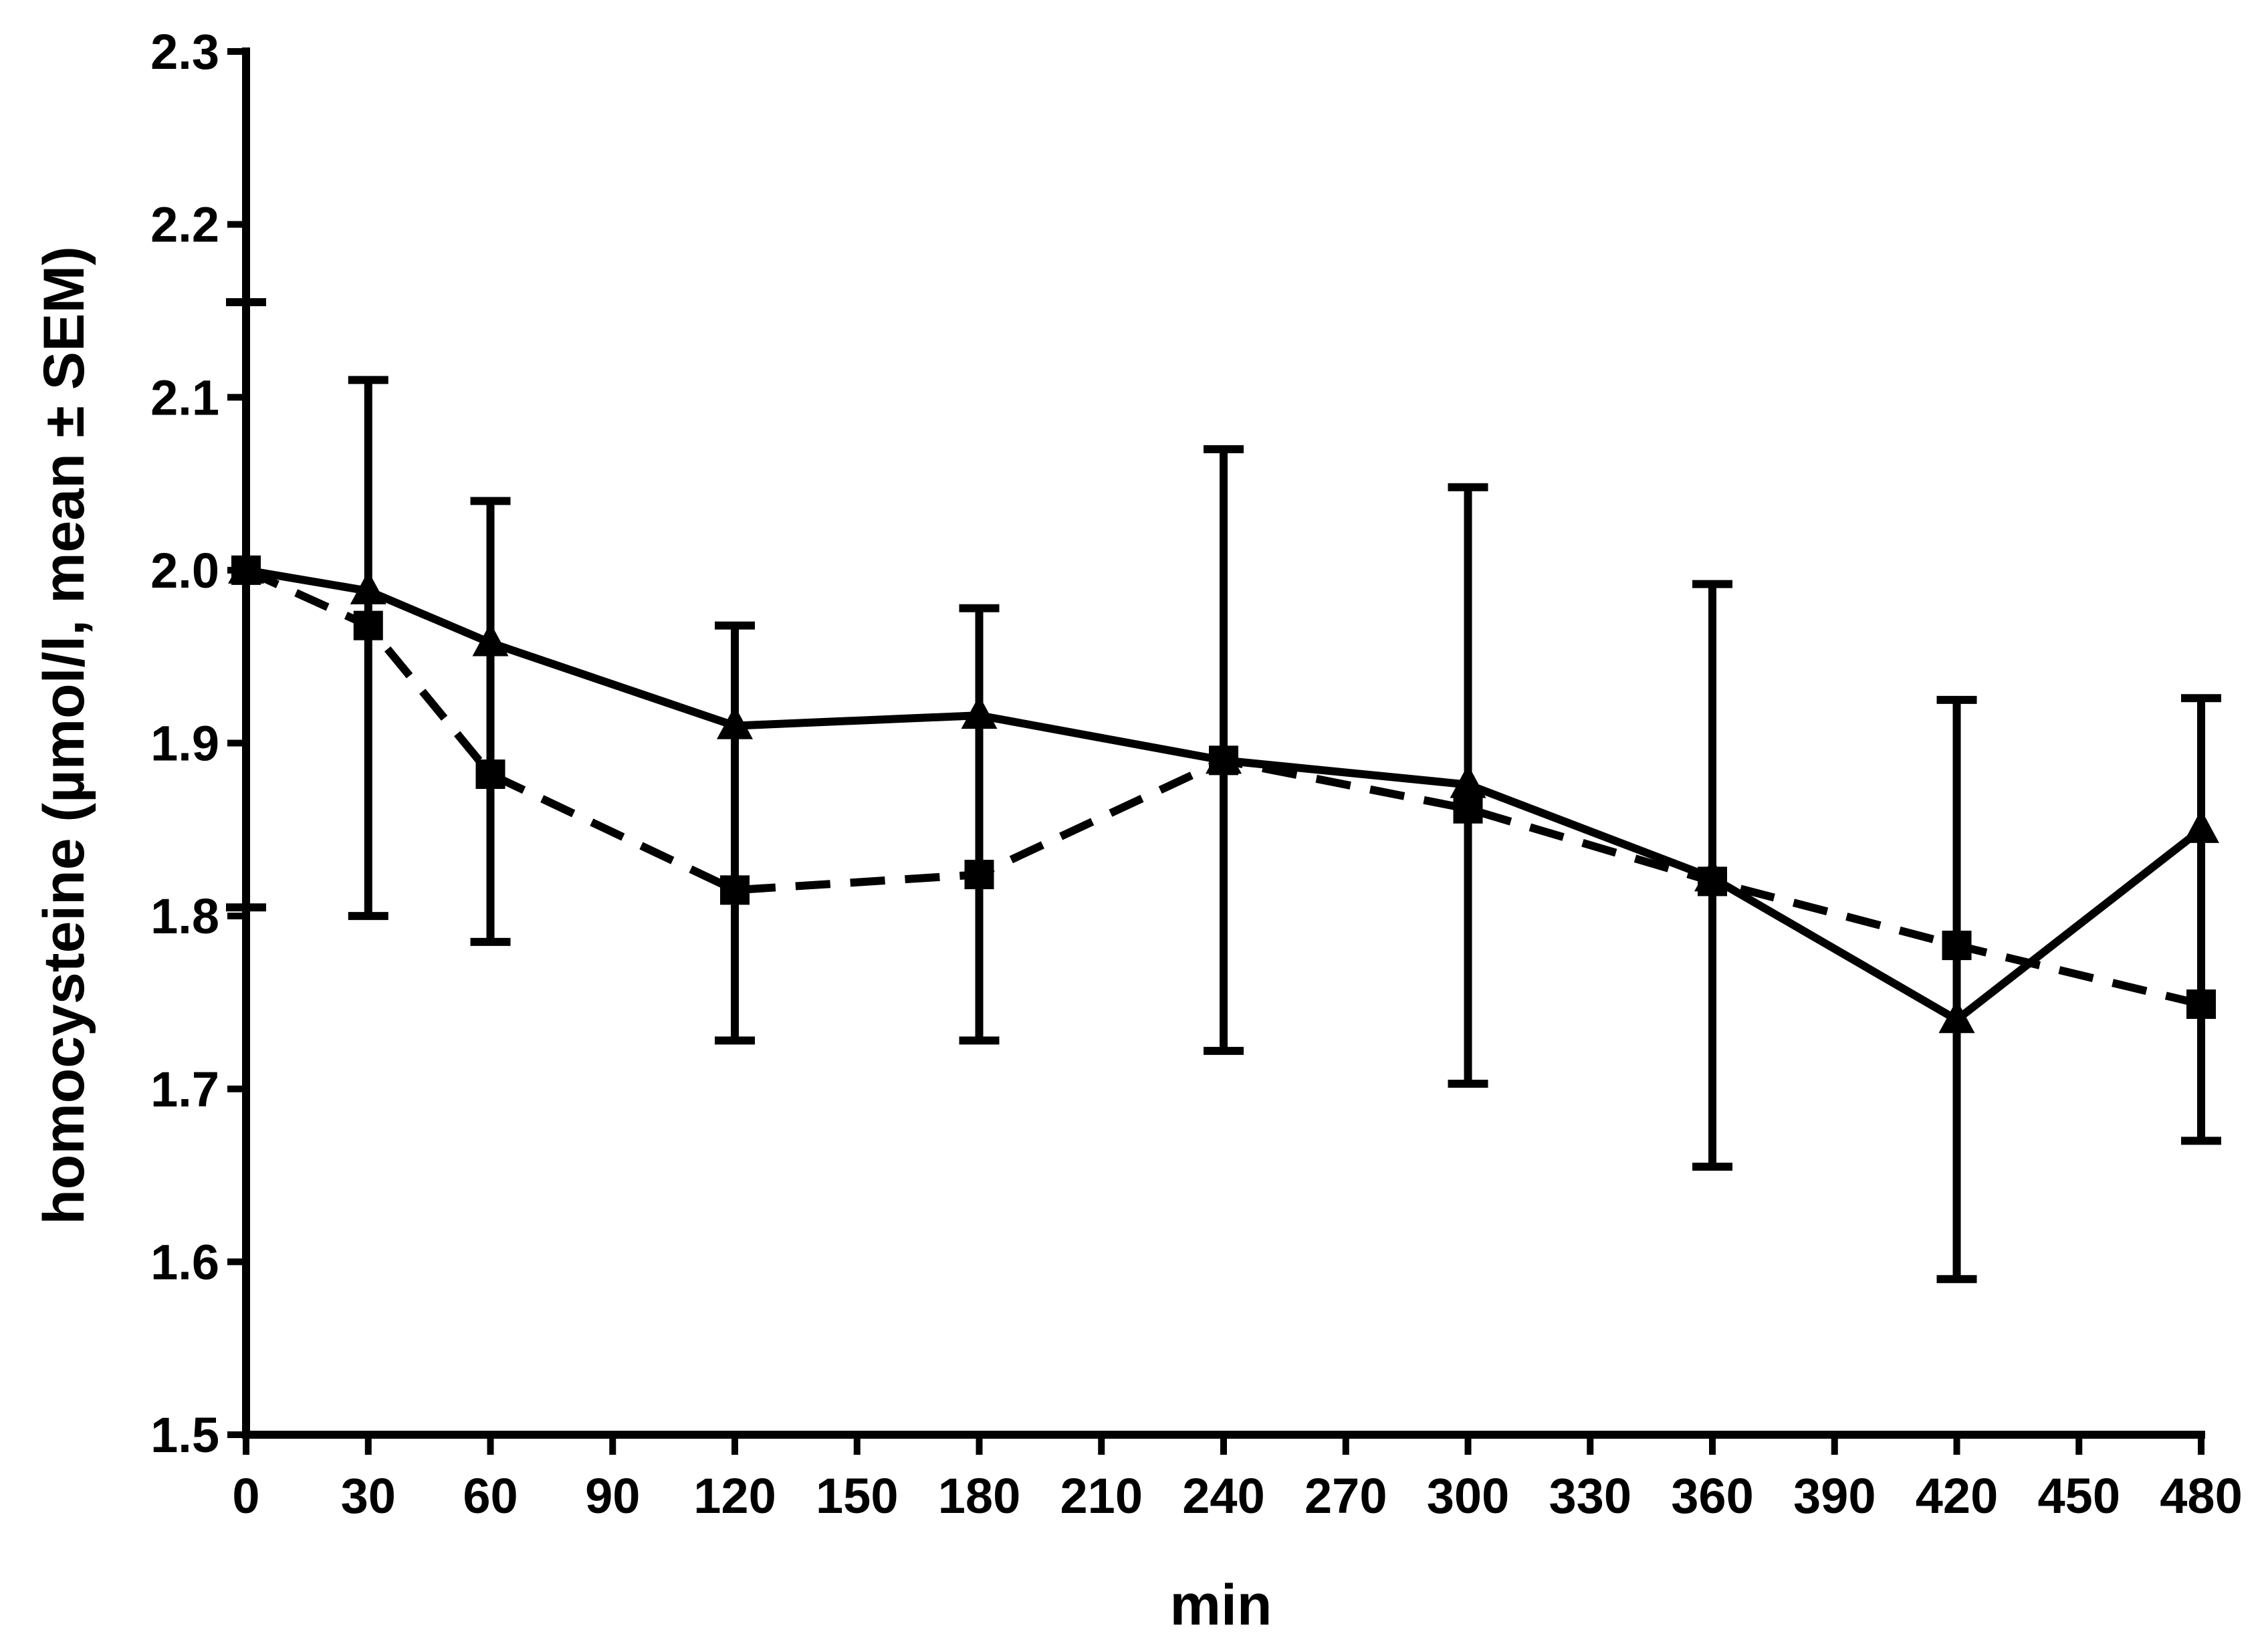  What do you see at coordinates (979, 1496) in the screenshot?
I see `x-tick-label: 180` at bounding box center [979, 1496].